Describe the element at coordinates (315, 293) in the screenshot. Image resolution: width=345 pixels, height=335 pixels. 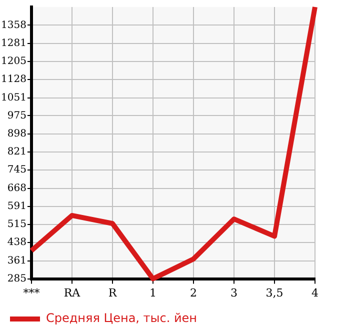
I see `x-tick-label: 4` at that location.